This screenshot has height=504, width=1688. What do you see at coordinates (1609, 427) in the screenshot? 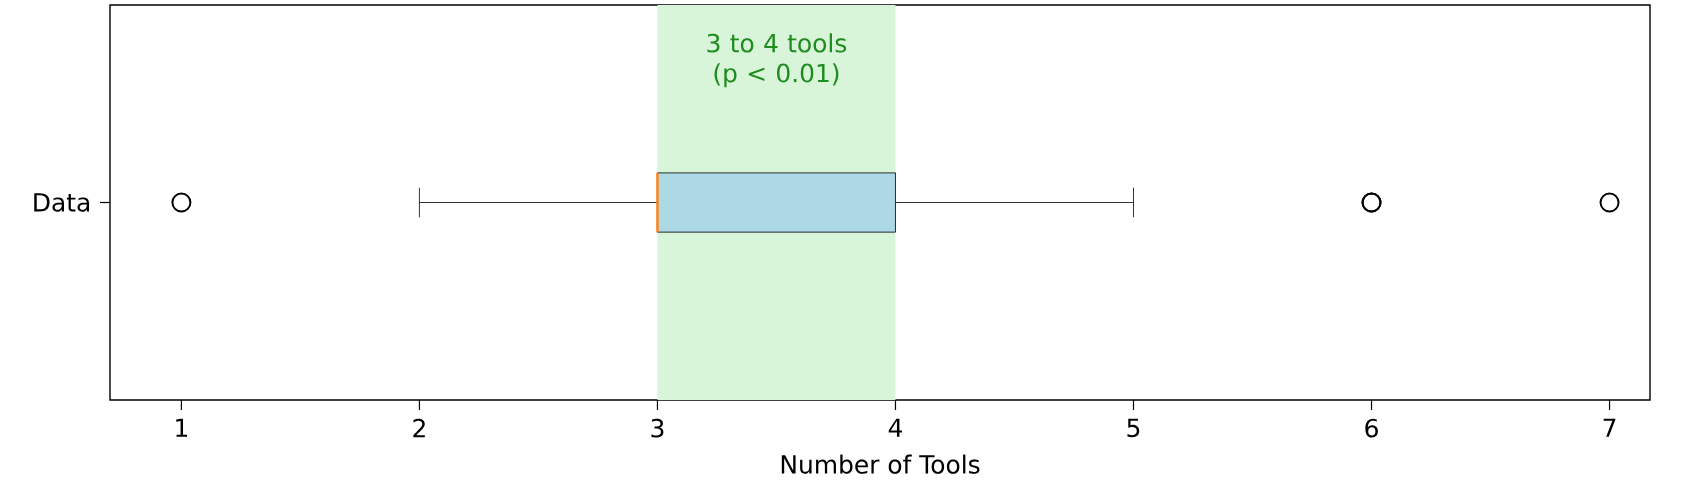
I see `x-tick-label: 7` at bounding box center [1609, 427].